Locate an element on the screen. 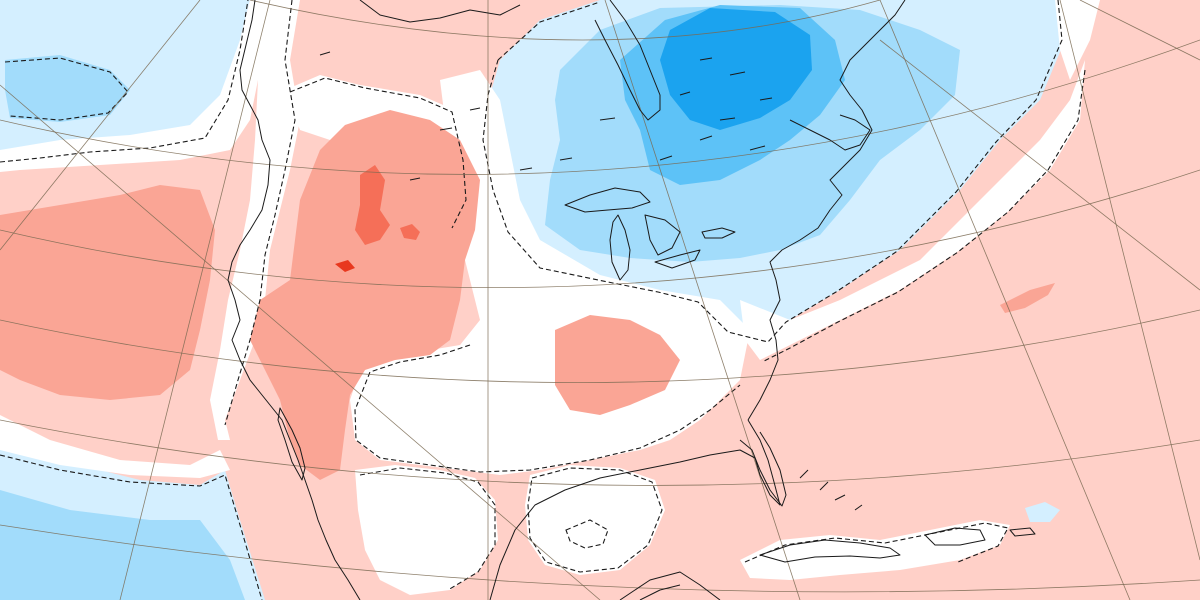  warm-region-atlantic is located at coordinates (1027, 298).